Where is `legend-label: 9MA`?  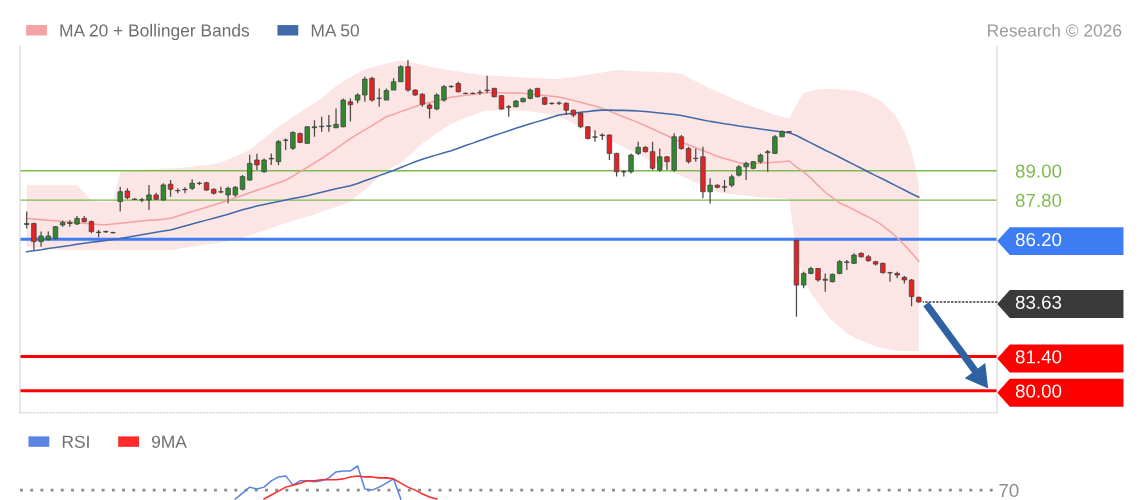
legend-label: 9MA is located at coordinates (169, 441).